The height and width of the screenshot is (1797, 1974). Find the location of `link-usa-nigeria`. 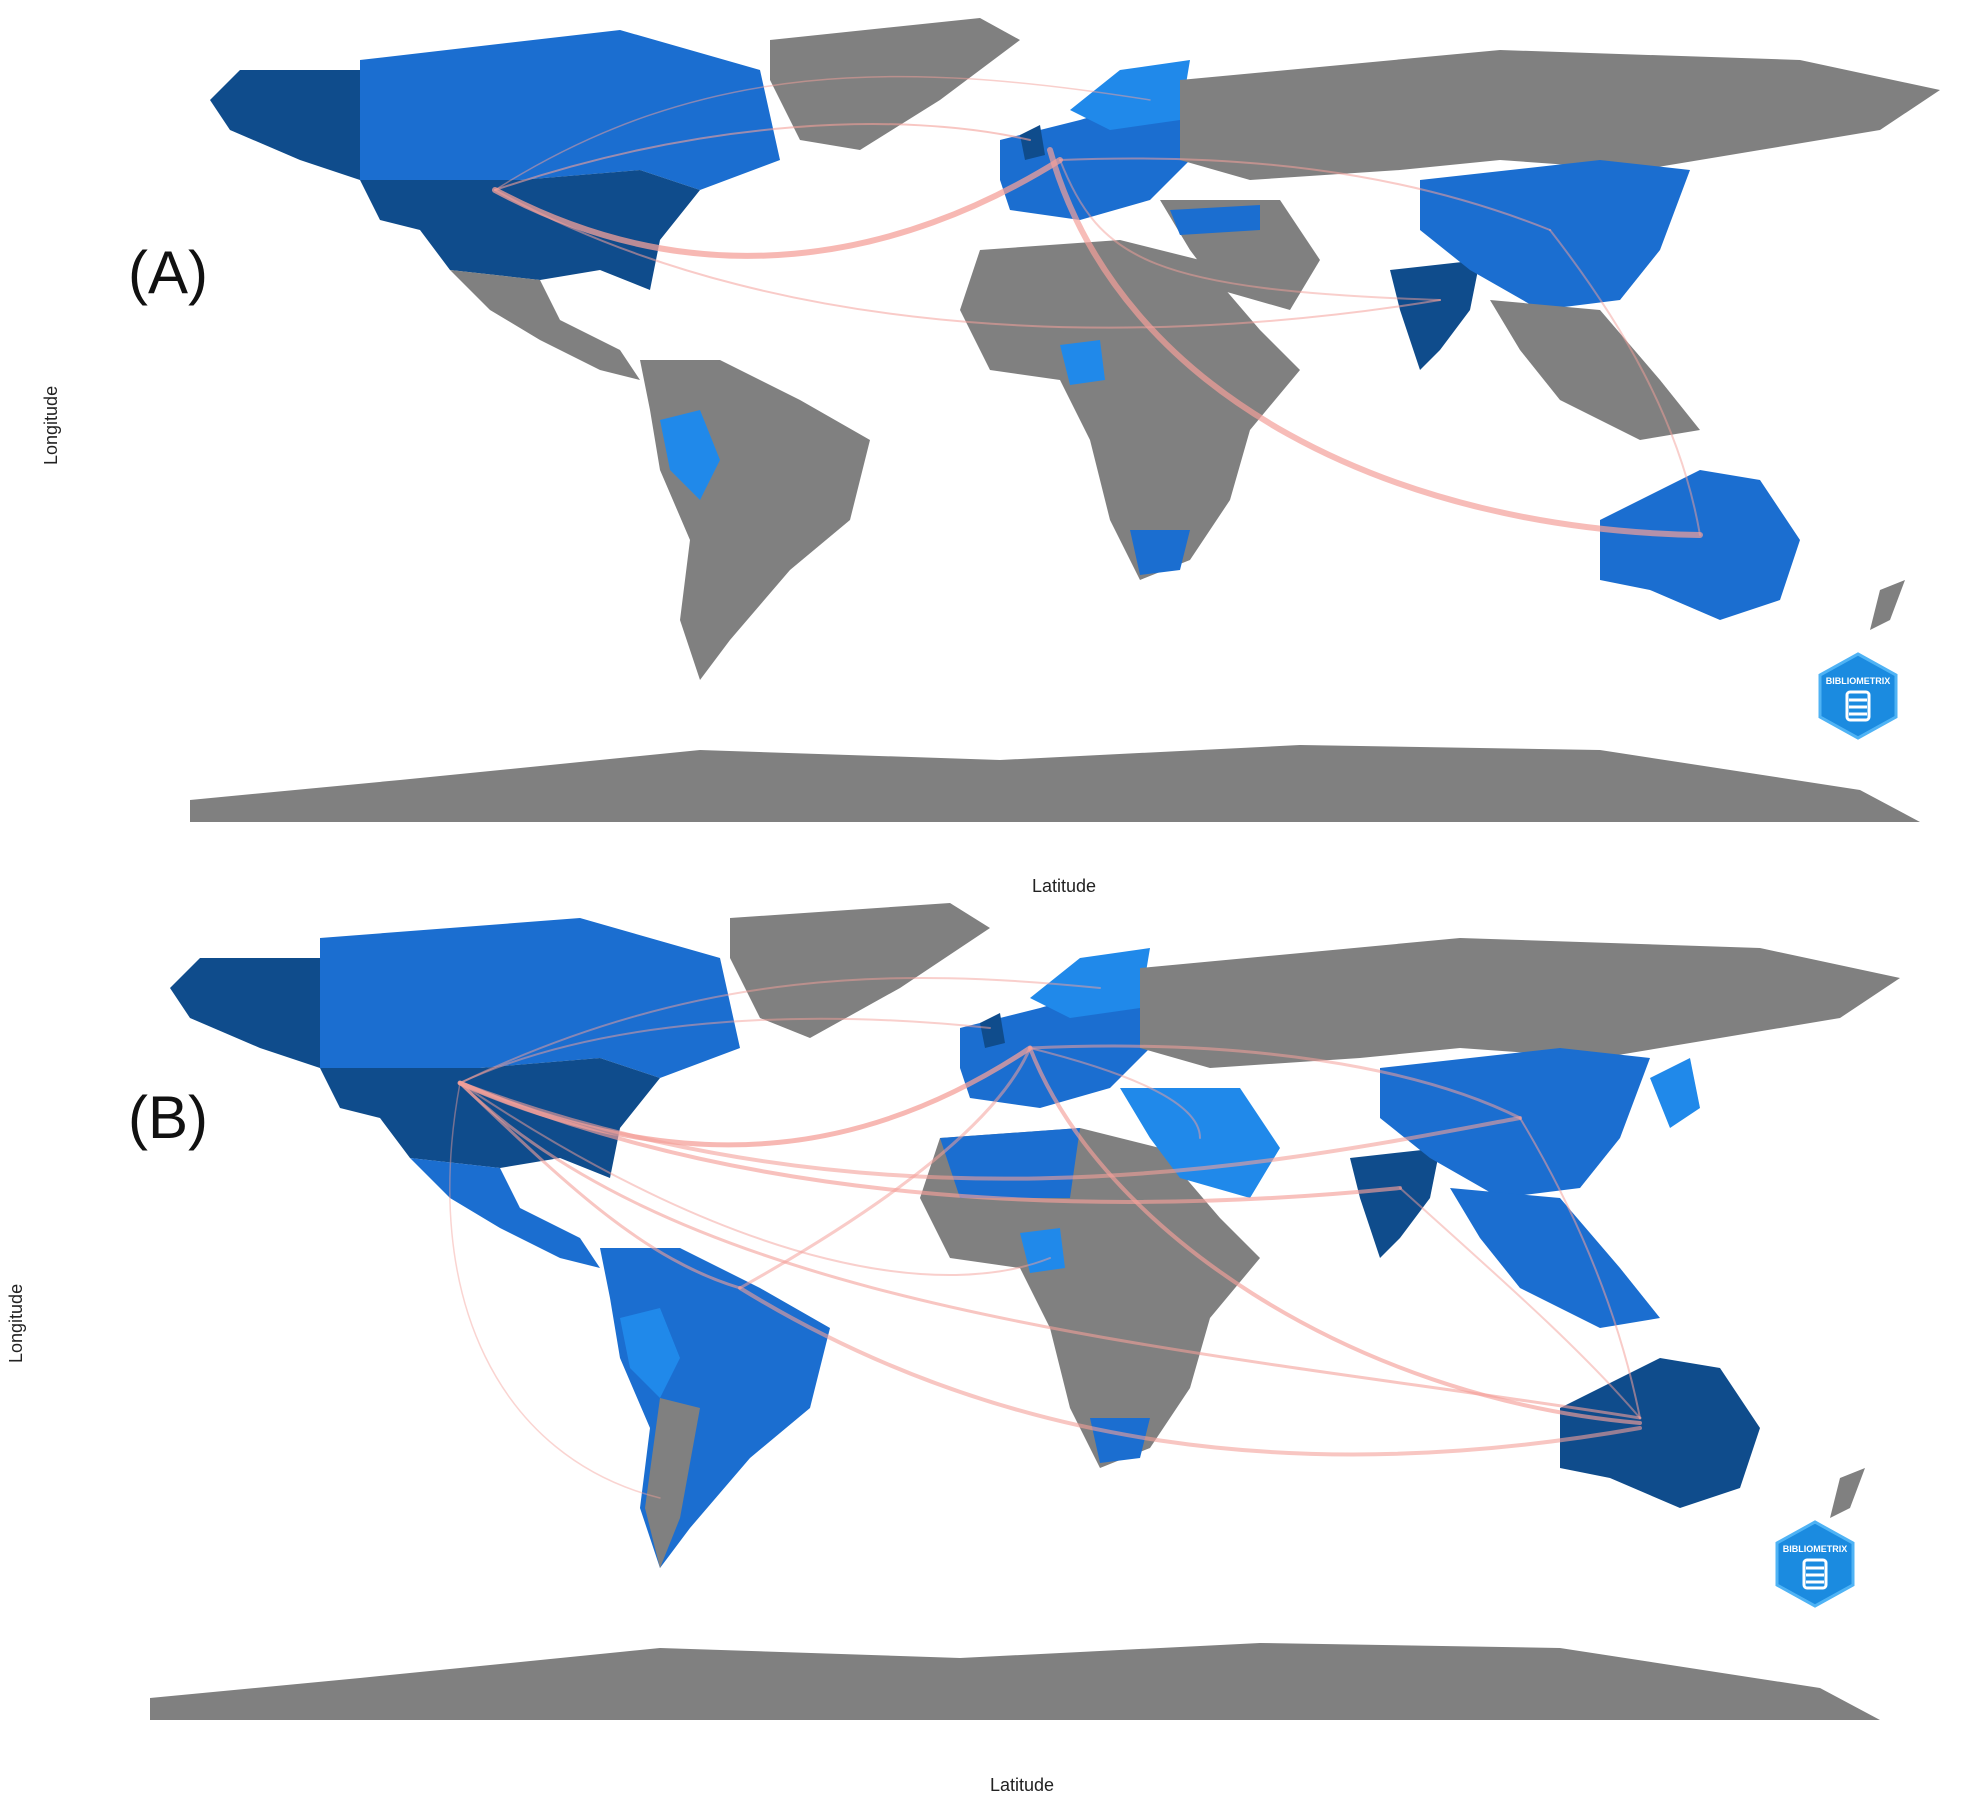

link-usa-nigeria is located at coordinates (755, 1179).